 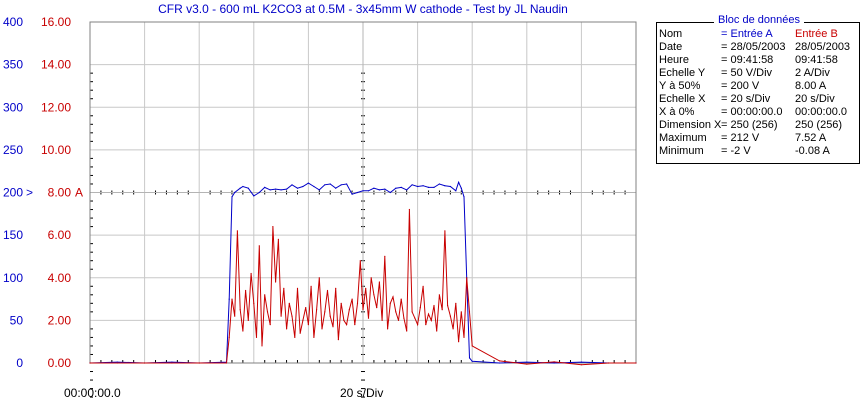 What do you see at coordinates (13, 65) in the screenshot?
I see `left-tick-label: 350` at bounding box center [13, 65].